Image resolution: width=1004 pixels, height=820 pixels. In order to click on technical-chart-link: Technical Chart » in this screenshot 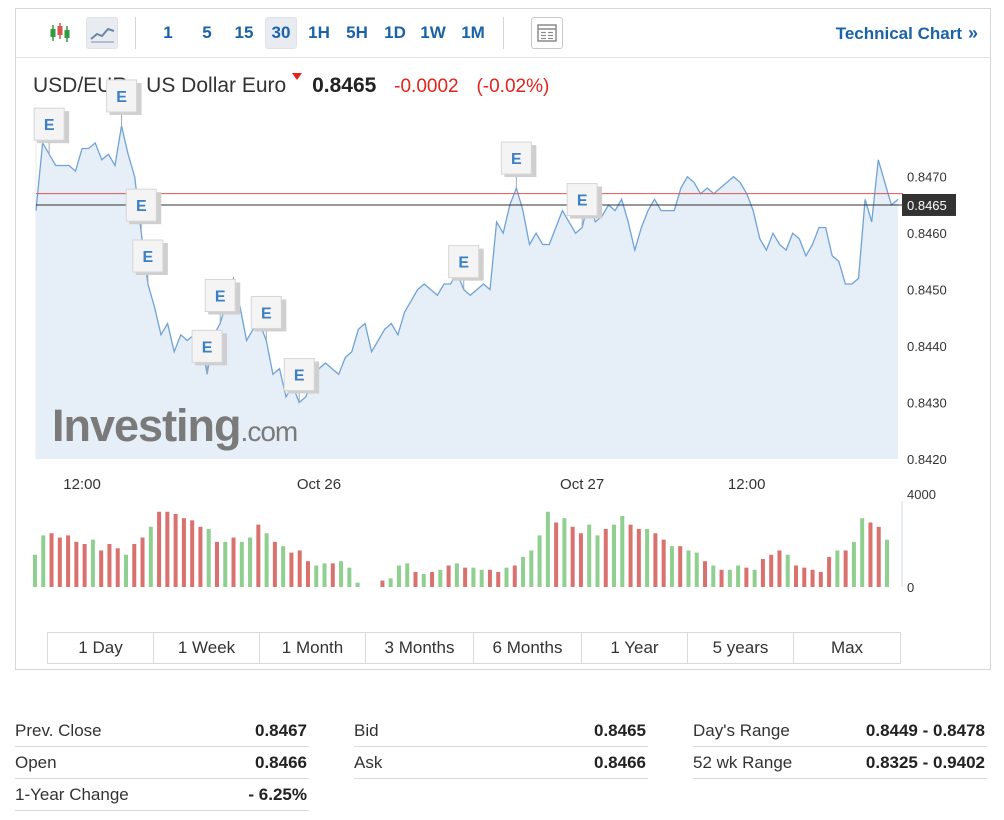, I will do `click(907, 33)`.